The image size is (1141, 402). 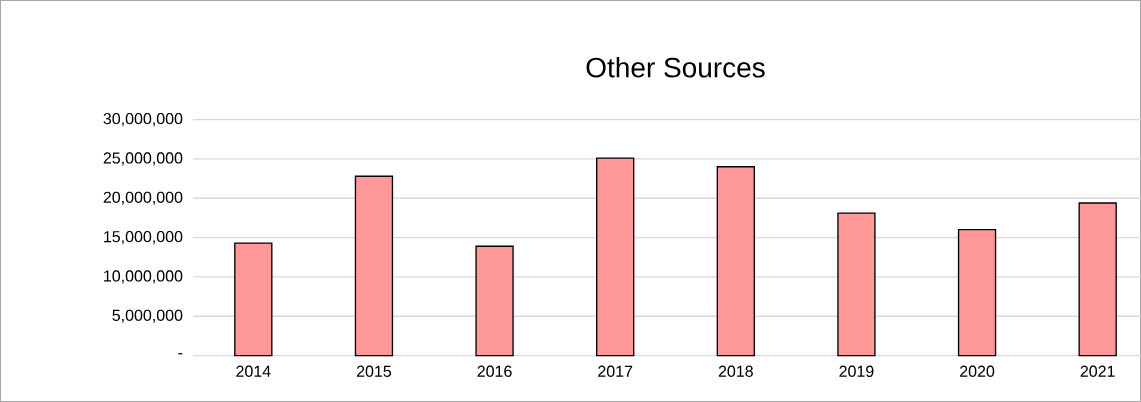 What do you see at coordinates (143, 159) in the screenshot?
I see `y-tick-label: 25,000,000` at bounding box center [143, 159].